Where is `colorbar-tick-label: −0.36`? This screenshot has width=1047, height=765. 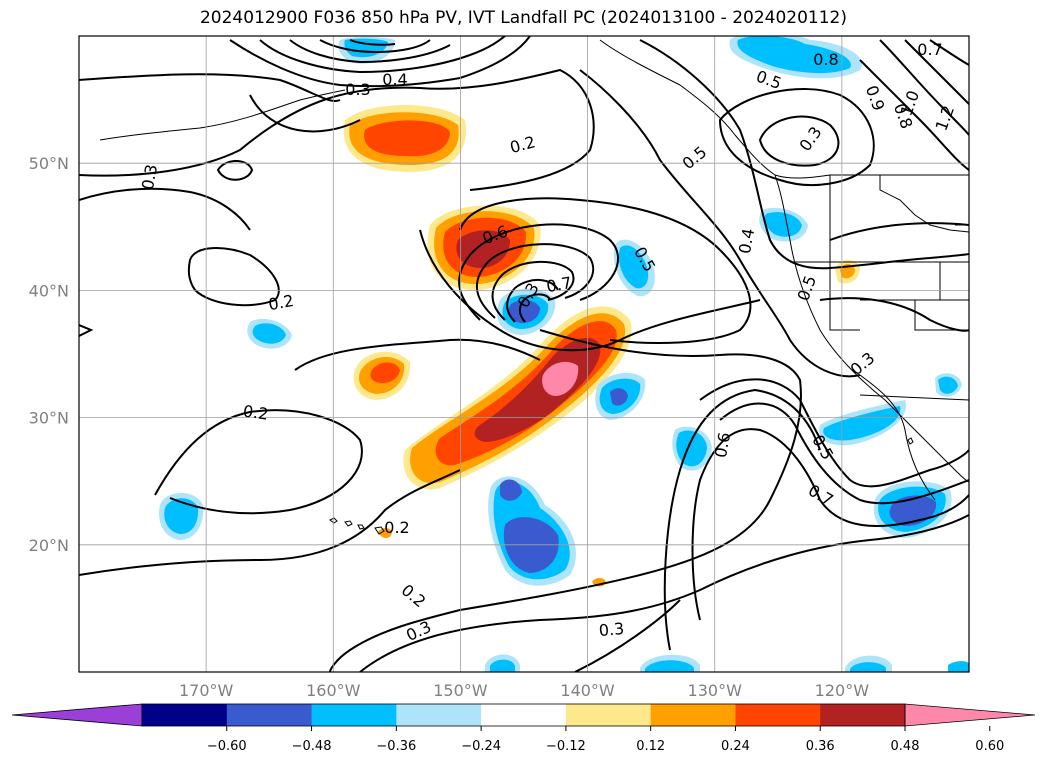 colorbar-tick-label: −0.36 is located at coordinates (396, 746).